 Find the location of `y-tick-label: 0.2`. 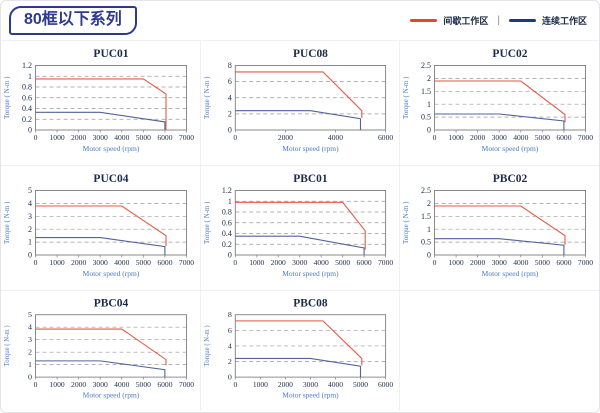

y-tick-label: 0.2 is located at coordinates (27, 119).